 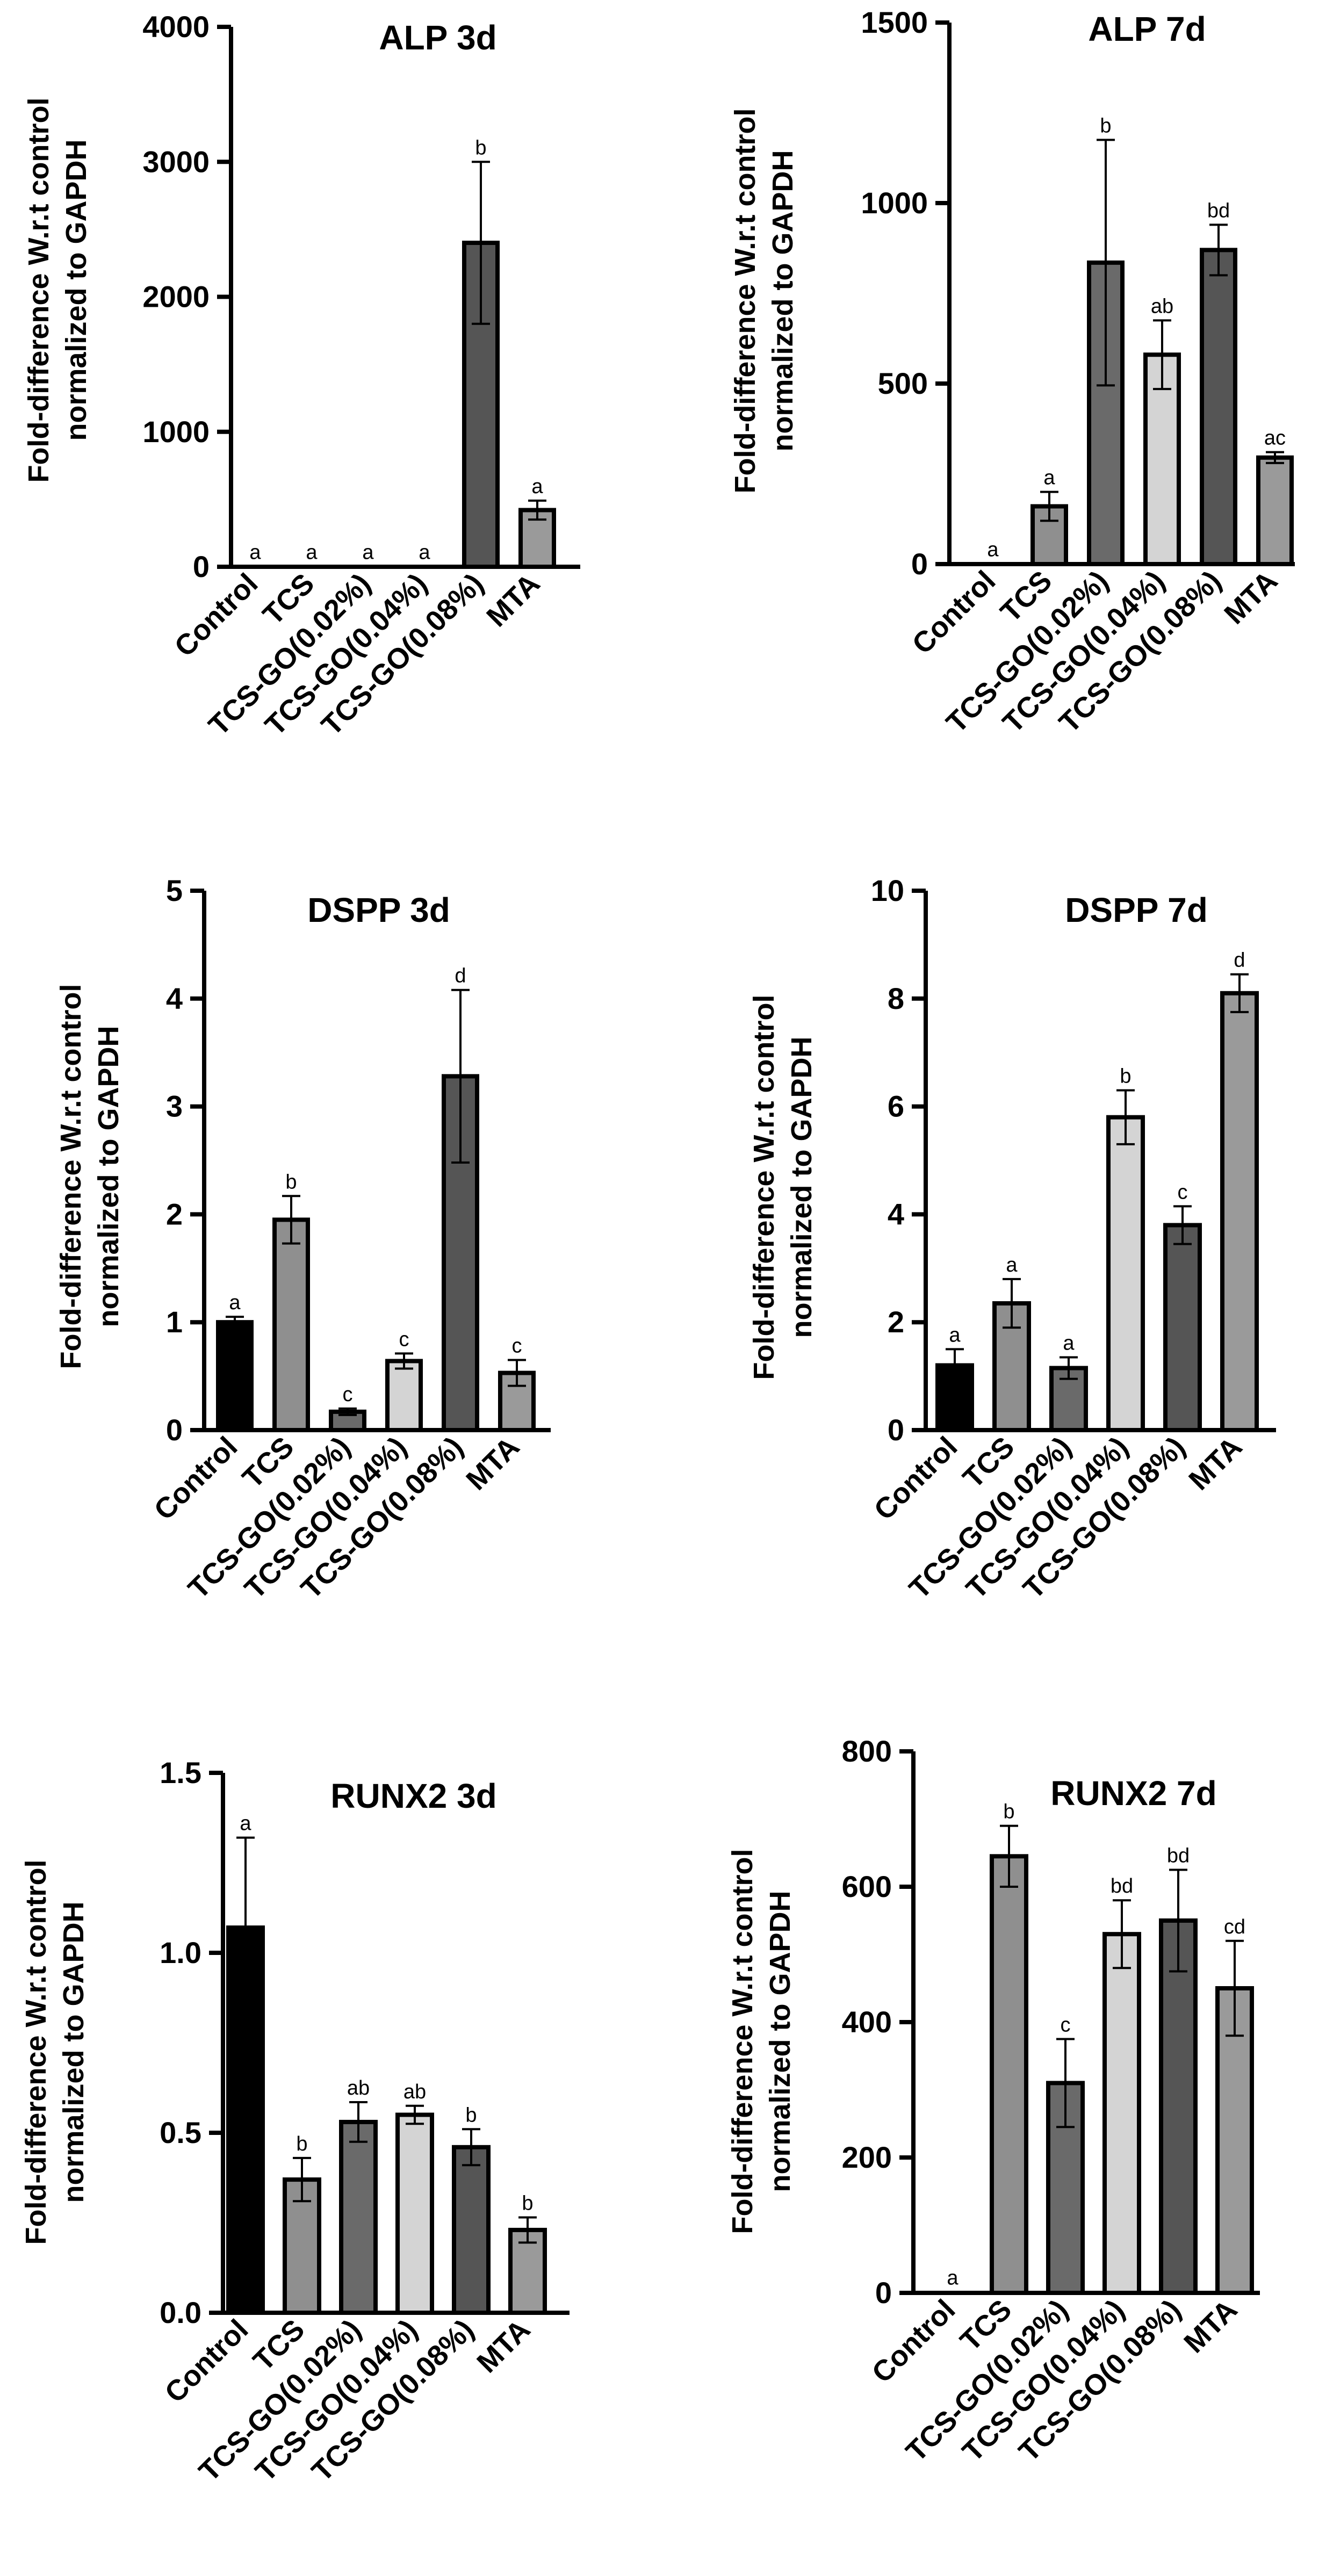 I want to click on y-tick-label: 1, so click(x=174, y=1322).